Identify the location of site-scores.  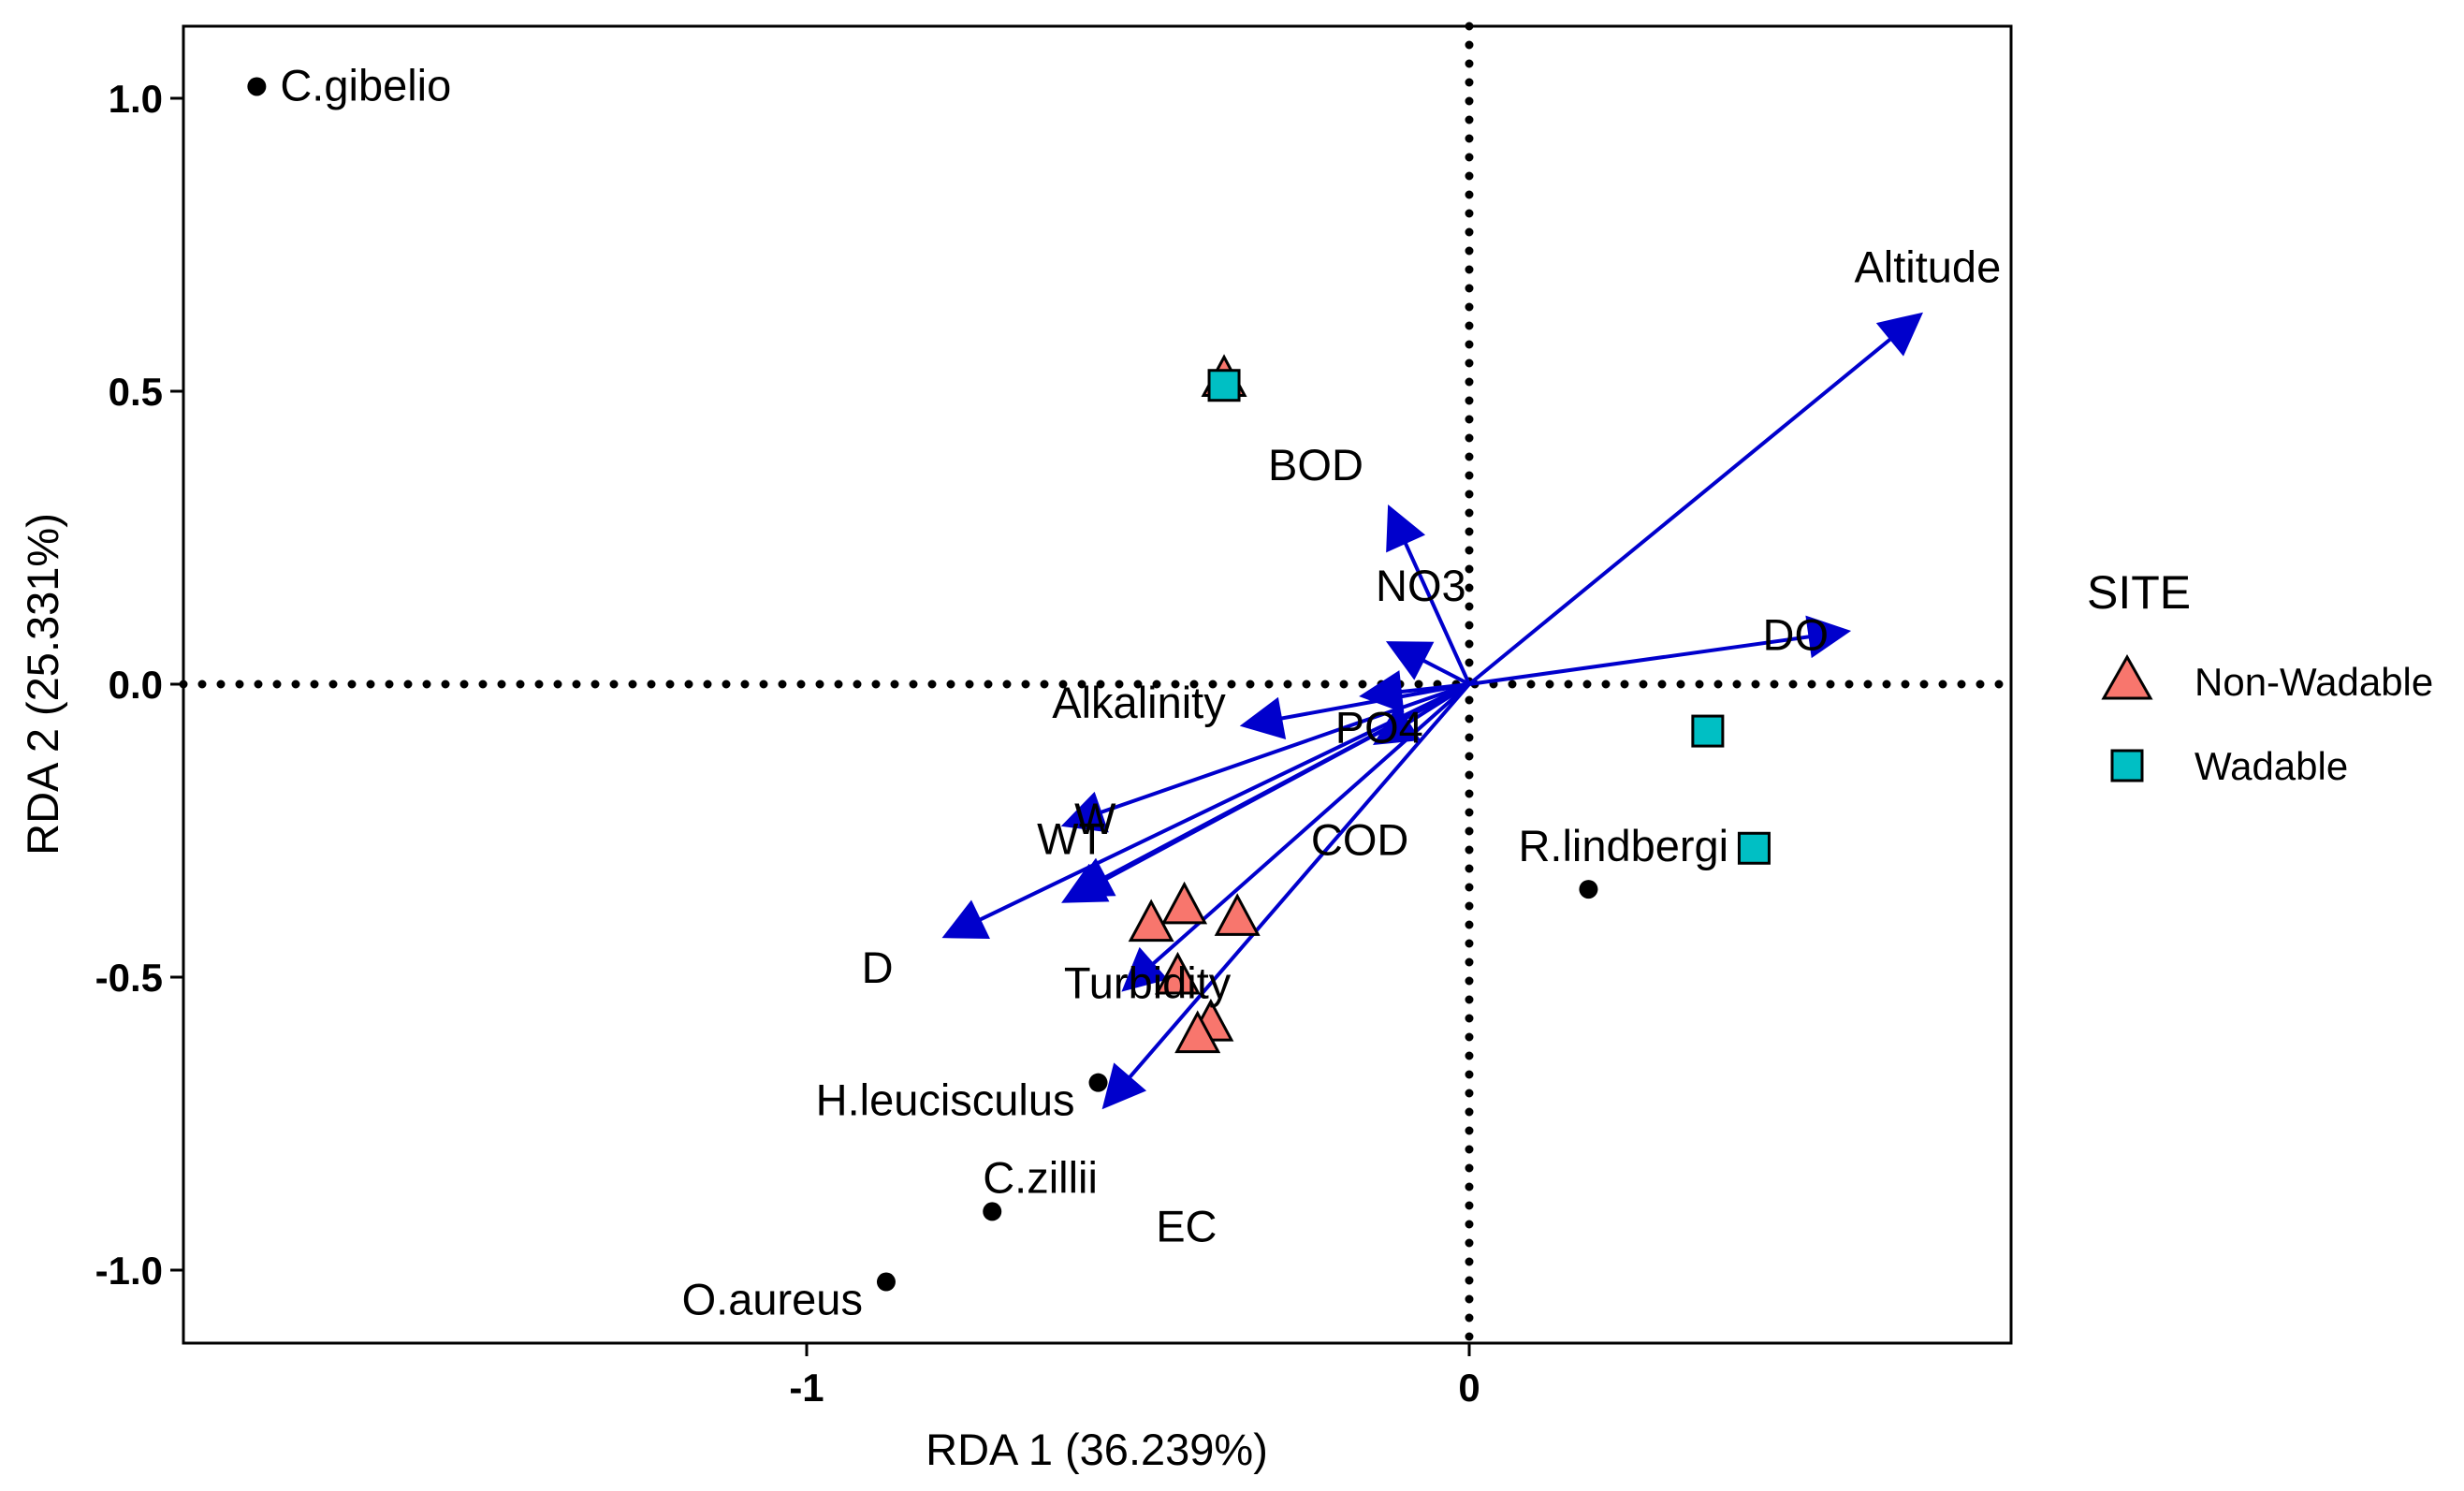
(1449, 704).